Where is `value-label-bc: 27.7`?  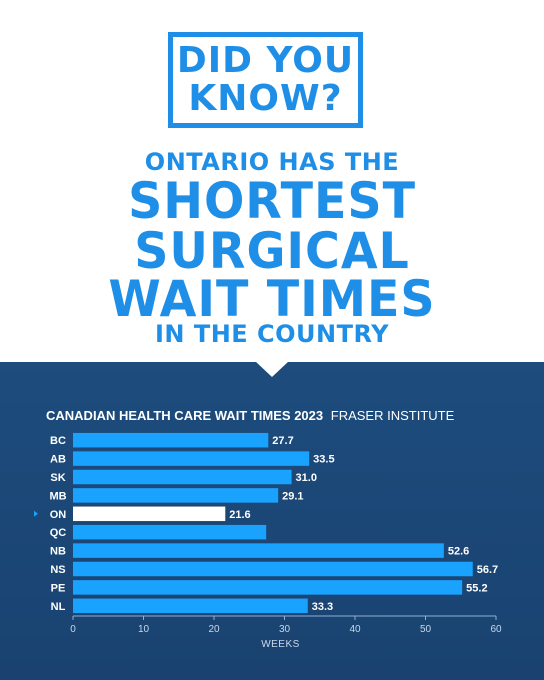 value-label-bc: 27.7 is located at coordinates (282, 441).